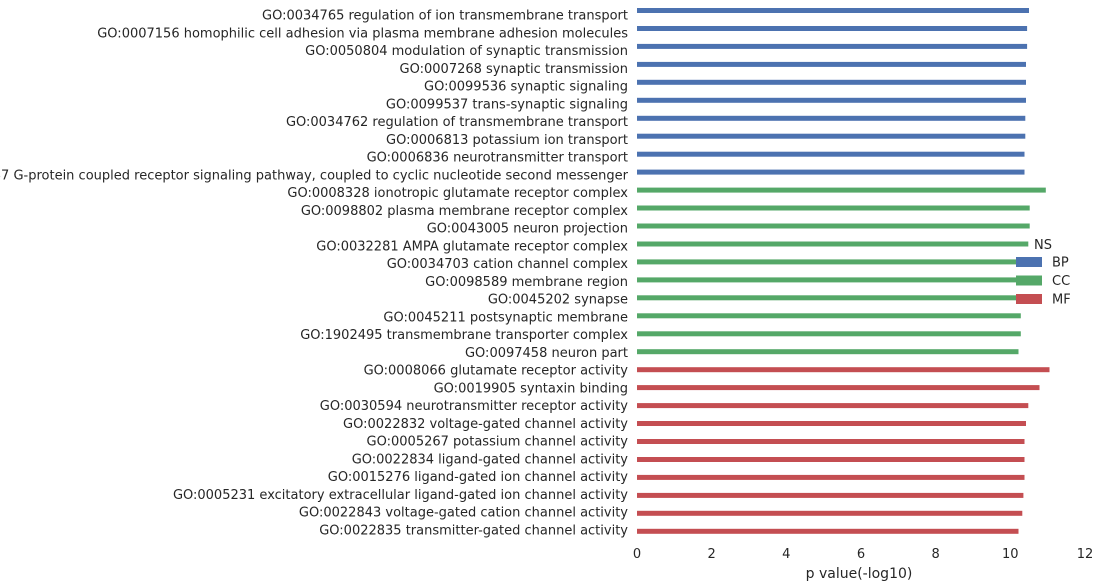 The width and height of the screenshot is (1097, 587). What do you see at coordinates (526, 87) in the screenshot?
I see `term-label: GO:0099536 synaptic signaling` at bounding box center [526, 87].